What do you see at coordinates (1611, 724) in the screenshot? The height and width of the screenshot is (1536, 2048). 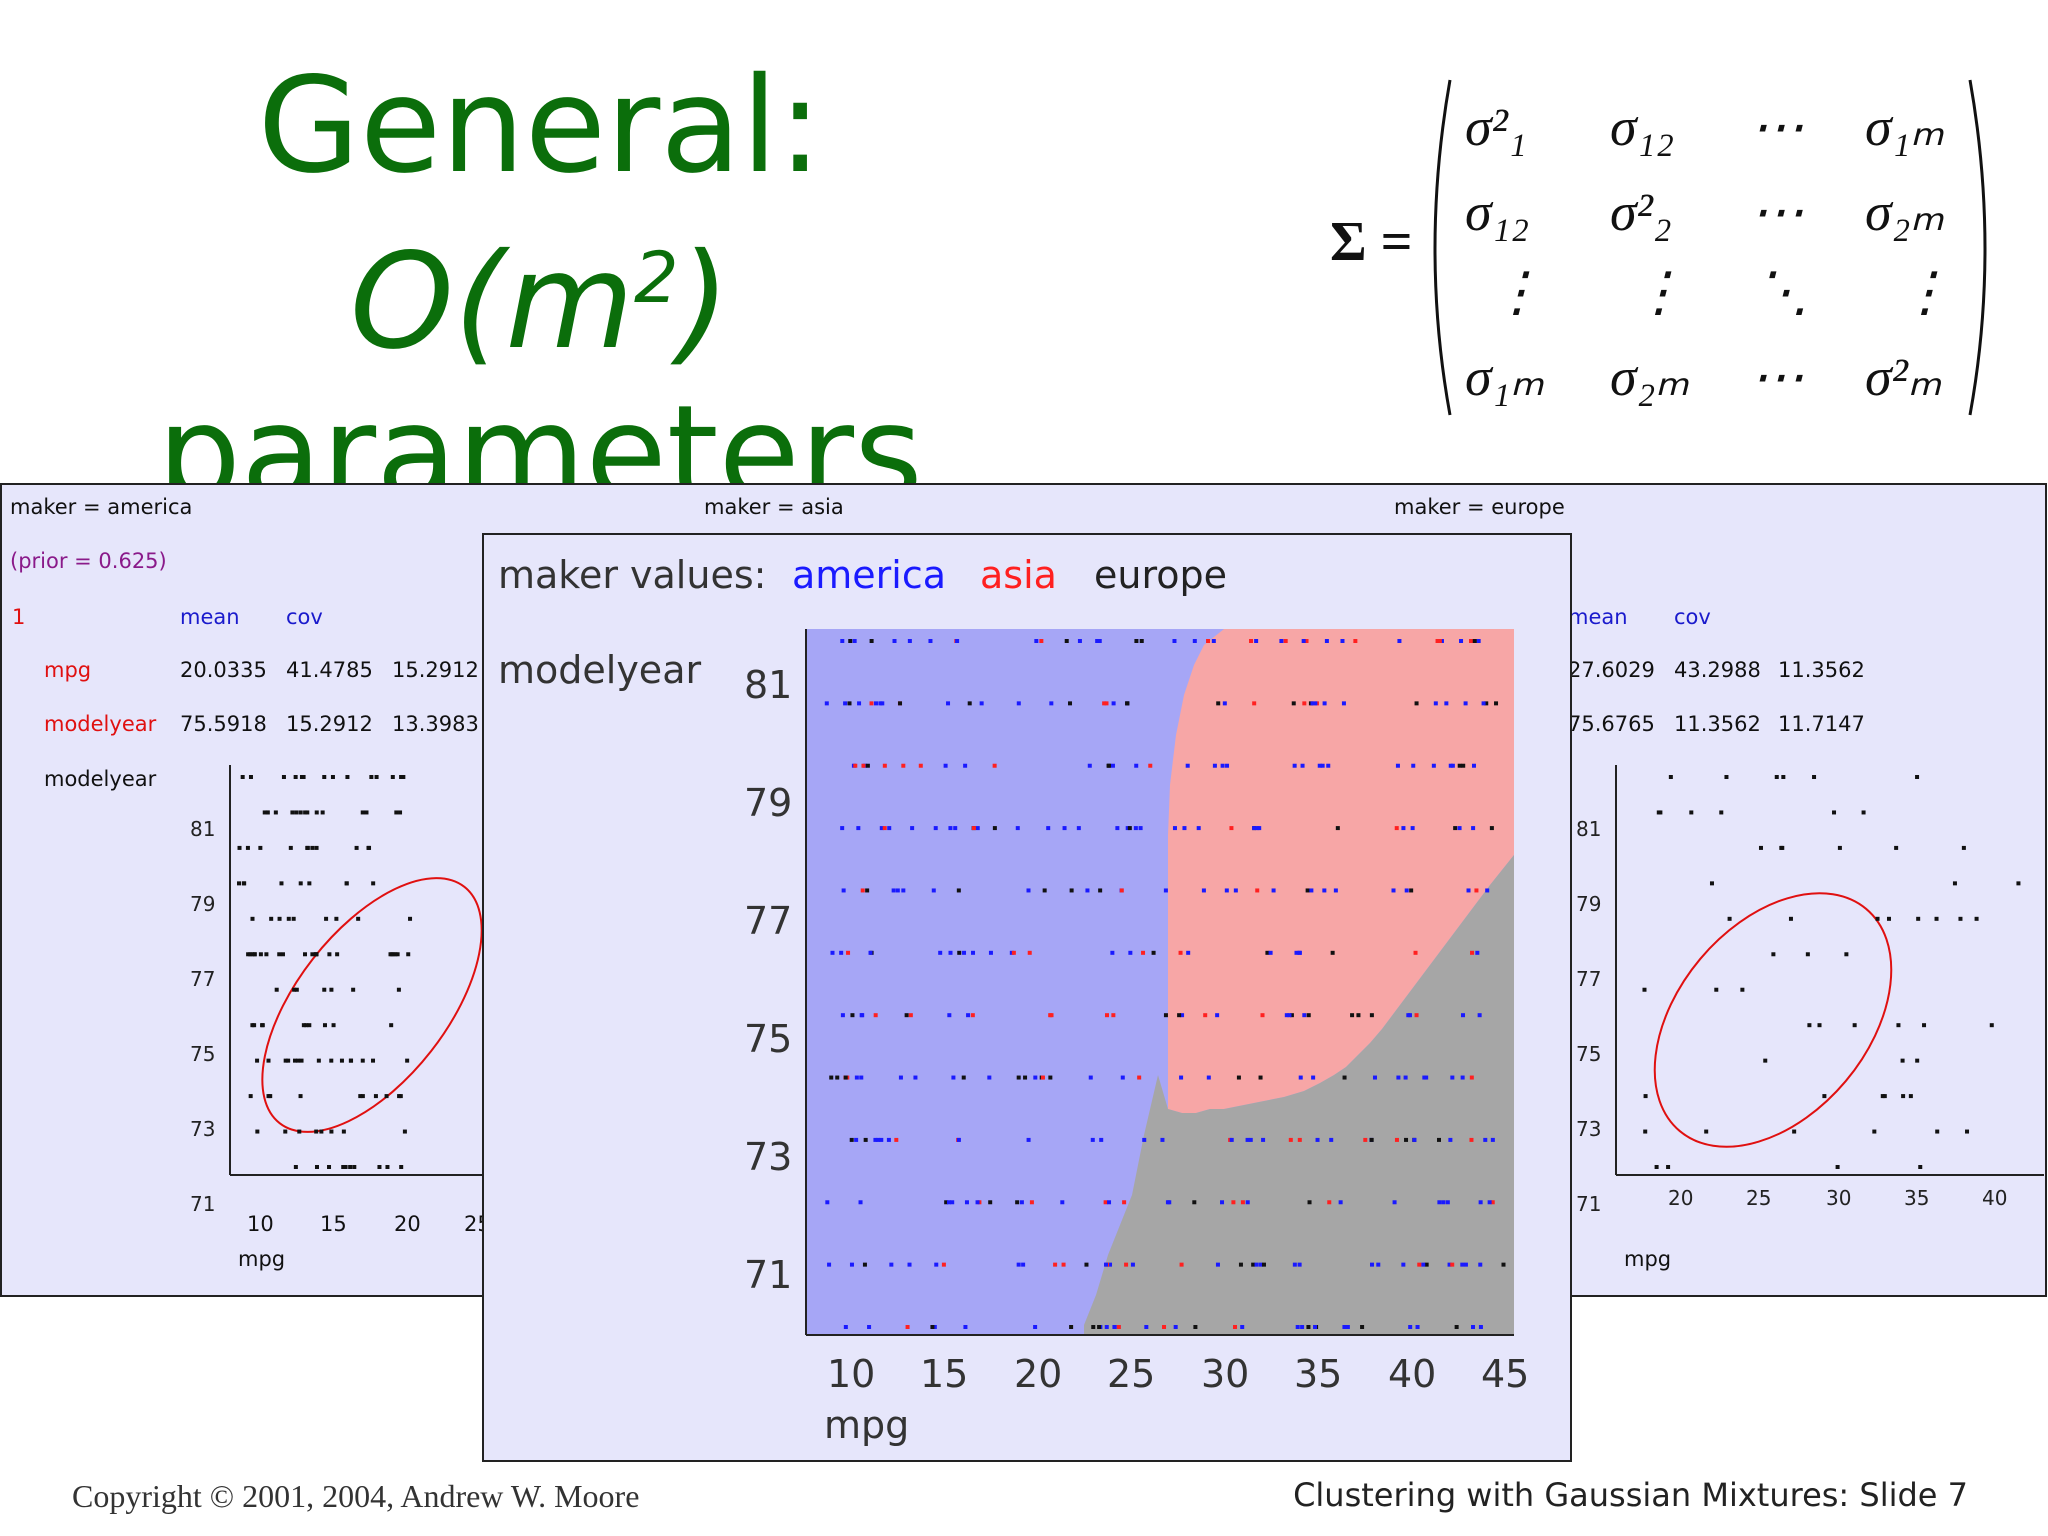 I see `right-modelyear-mean: 75.6765` at bounding box center [1611, 724].